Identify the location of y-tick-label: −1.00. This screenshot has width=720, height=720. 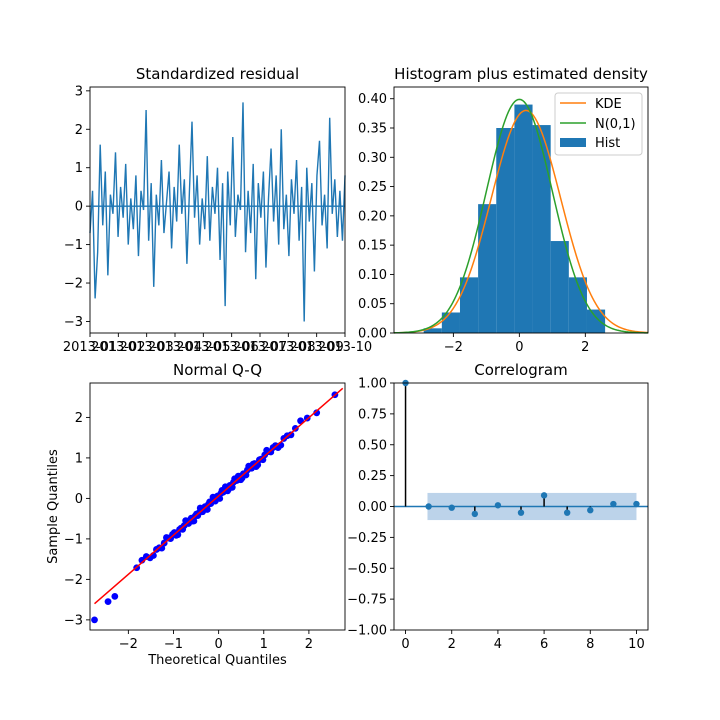
(367, 631).